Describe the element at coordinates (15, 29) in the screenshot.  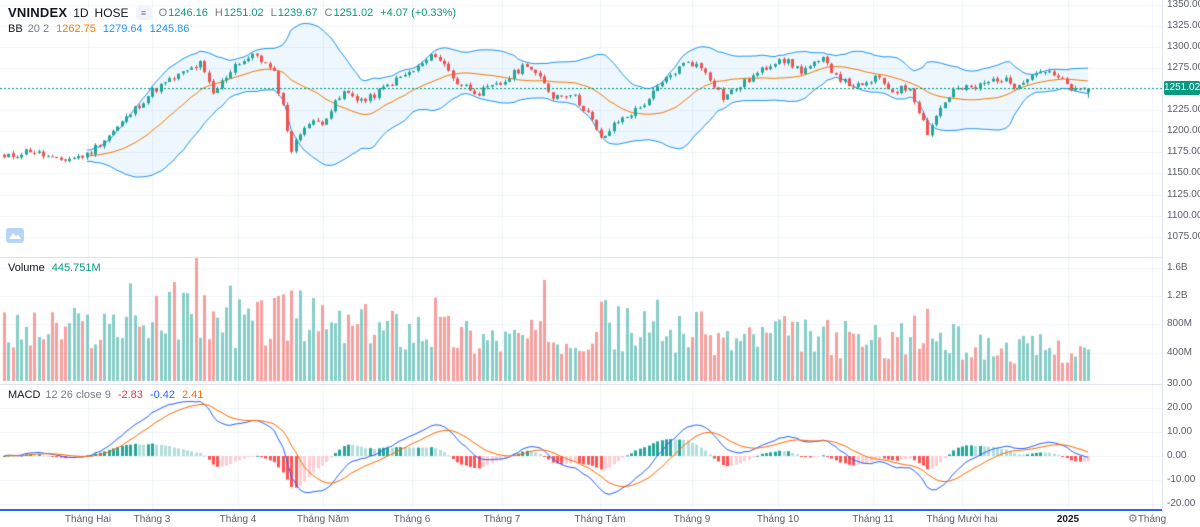
I see `bb-indicator-name: BB` at that location.